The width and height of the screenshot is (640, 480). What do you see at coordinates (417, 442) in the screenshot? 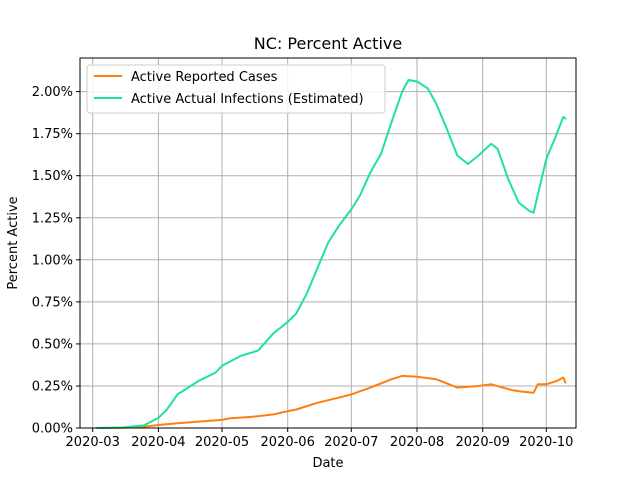
I see `x-tick-label: 2020-08` at bounding box center [417, 442].